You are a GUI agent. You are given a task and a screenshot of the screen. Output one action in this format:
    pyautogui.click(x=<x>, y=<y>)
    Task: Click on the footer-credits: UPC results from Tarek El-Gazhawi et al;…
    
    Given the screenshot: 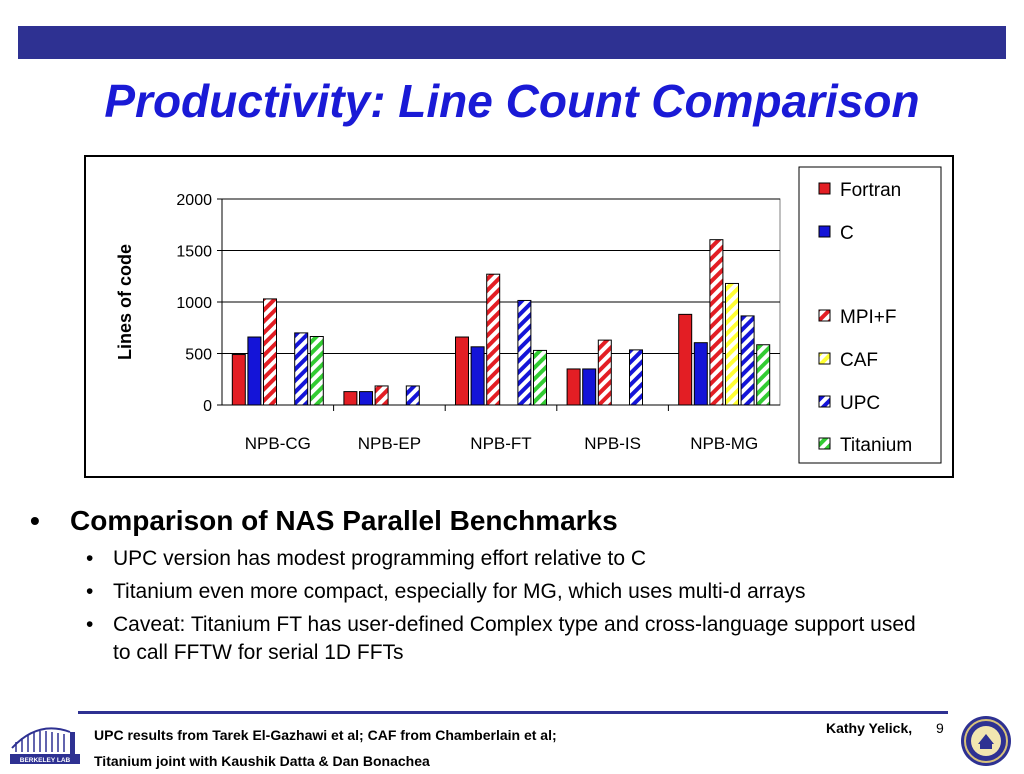 What is the action you would take?
    pyautogui.click(x=325, y=748)
    